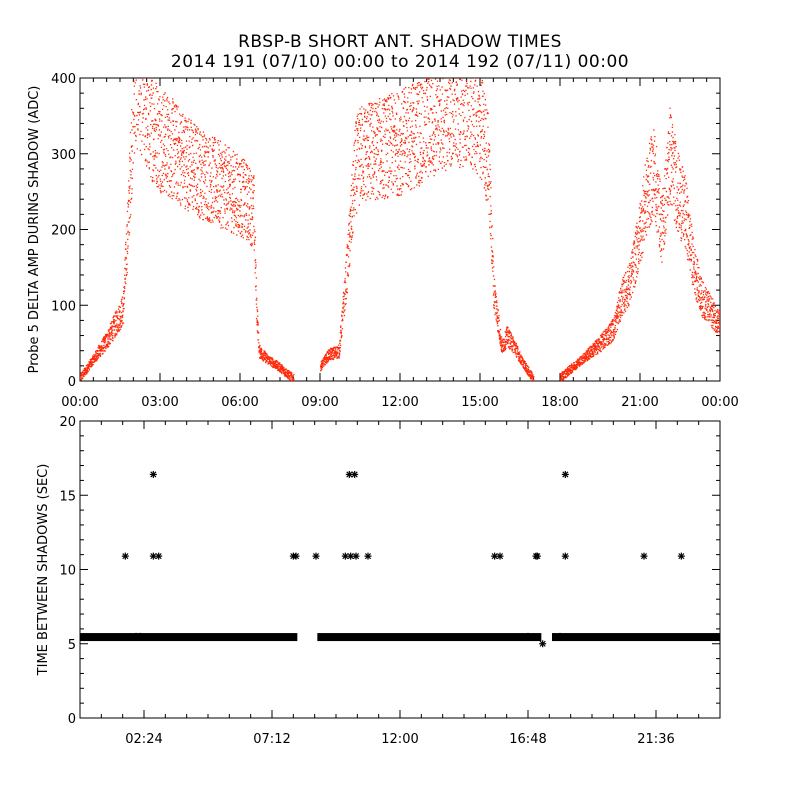  Describe the element at coordinates (159, 402) in the screenshot. I see `x-tick-label: 03:00` at that location.